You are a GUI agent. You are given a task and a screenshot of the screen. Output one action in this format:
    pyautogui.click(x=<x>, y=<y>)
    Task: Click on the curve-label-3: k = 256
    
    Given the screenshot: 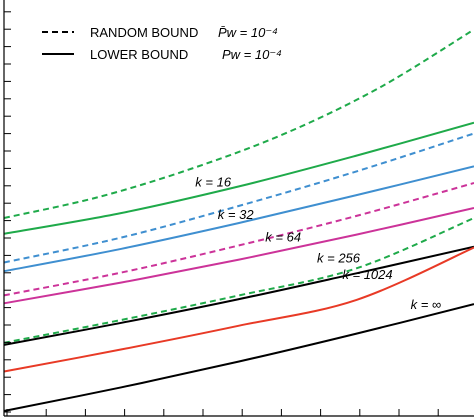 What is the action you would take?
    pyautogui.click(x=339, y=258)
    